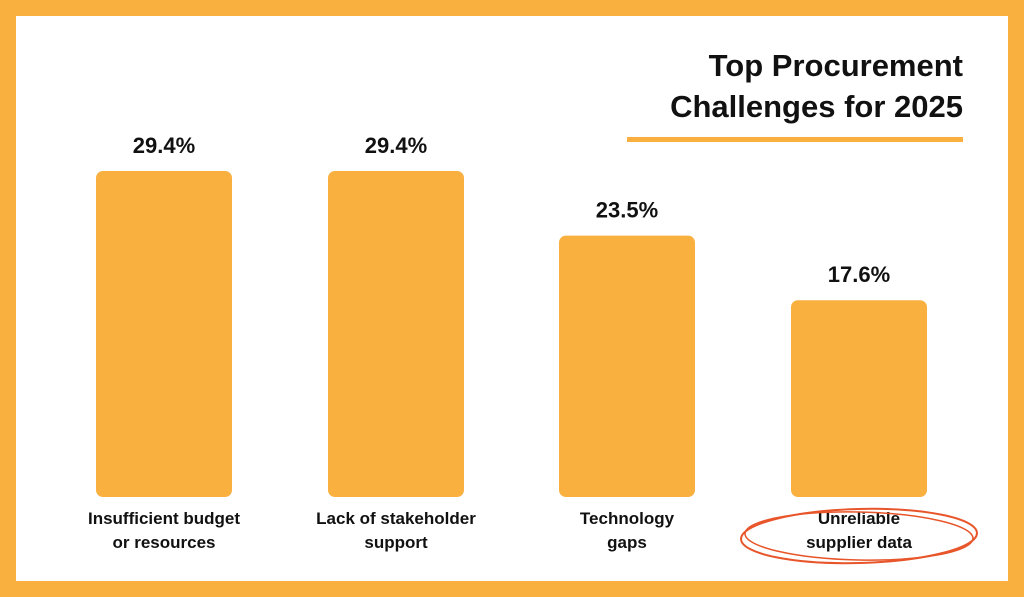 This screenshot has height=597, width=1024. Describe the element at coordinates (396, 145) in the screenshot. I see `value-label-1: 29.4%` at that location.